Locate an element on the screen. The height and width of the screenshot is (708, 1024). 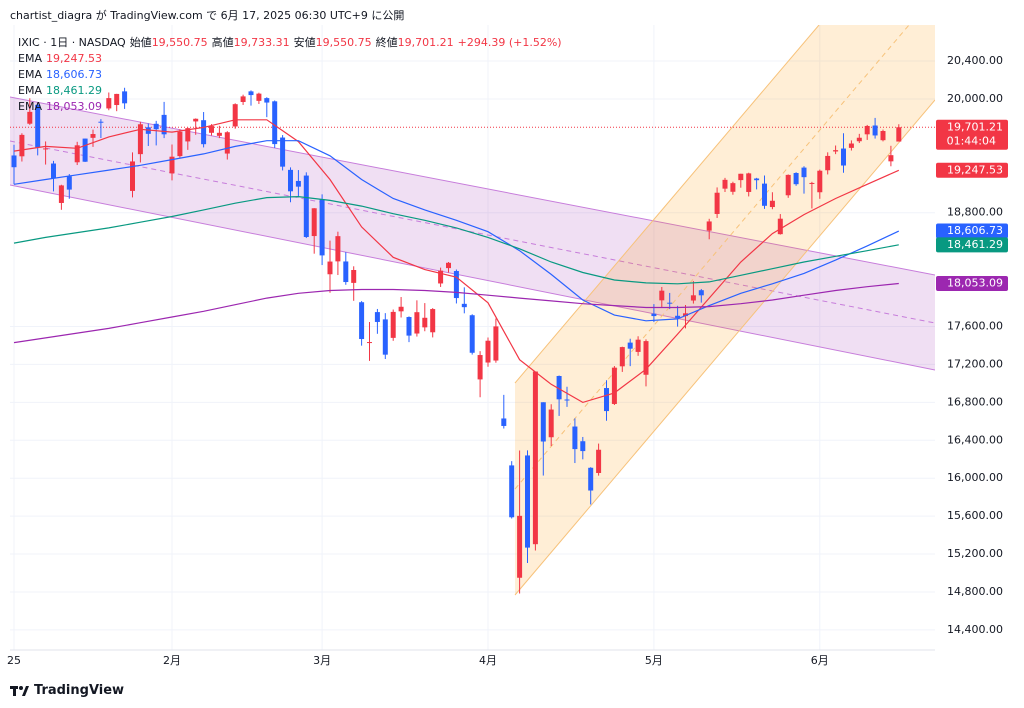
ohlc-item: 安値19,550.75 is located at coordinates (333, 42).